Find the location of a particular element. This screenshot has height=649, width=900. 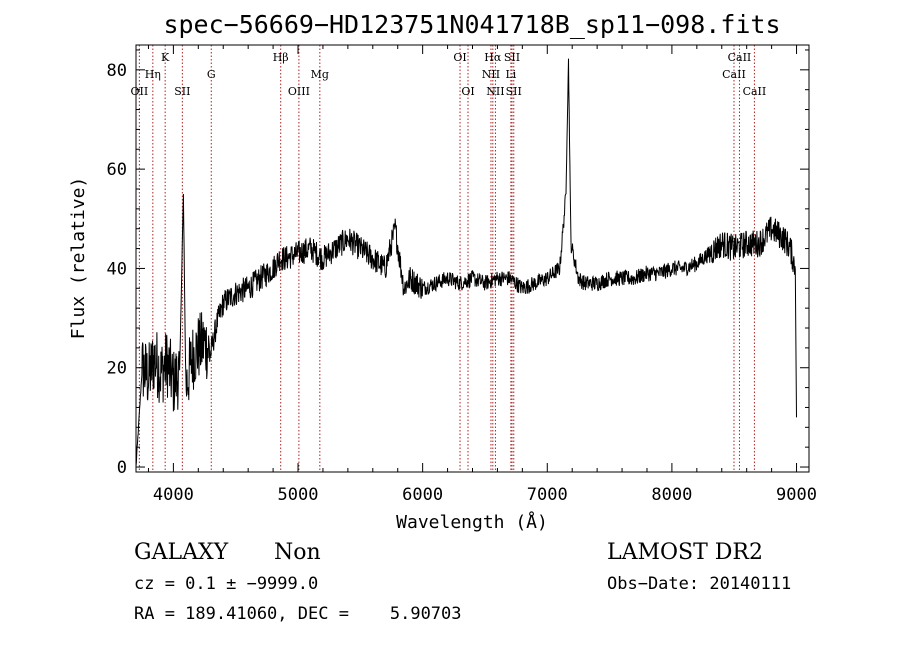

line-label-2: K is located at coordinates (165, 57).